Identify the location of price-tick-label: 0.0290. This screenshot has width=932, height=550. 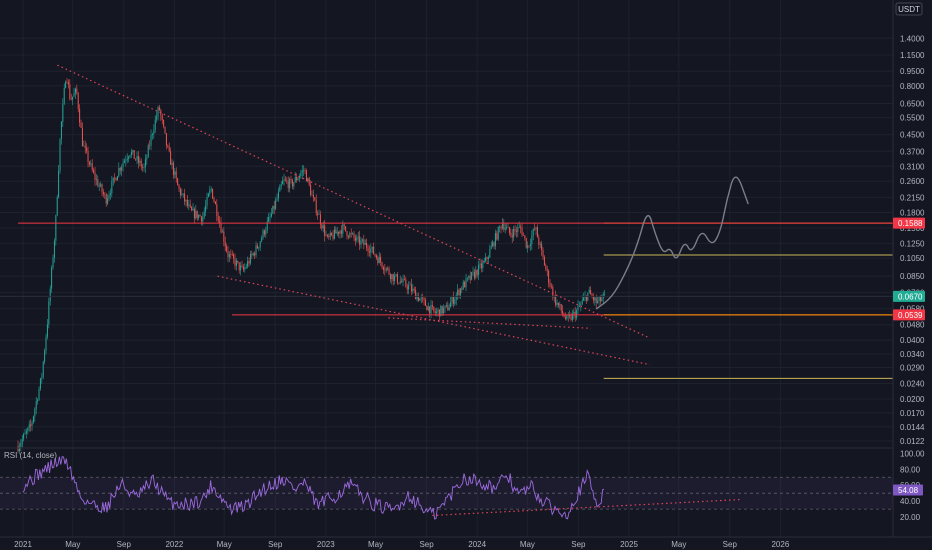
(912, 367).